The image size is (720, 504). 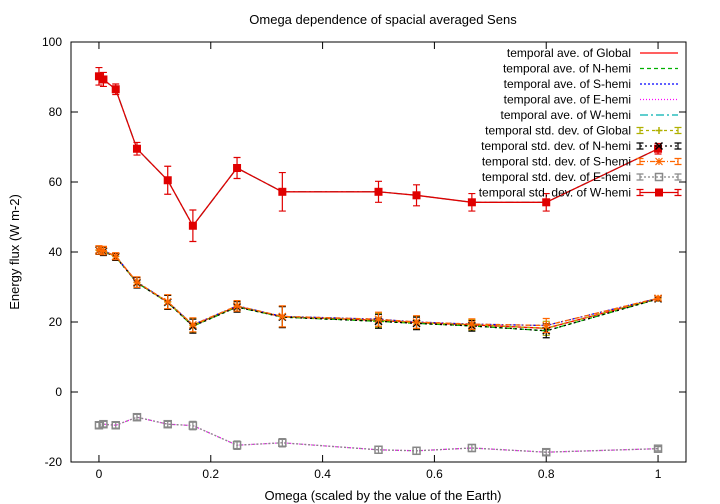 What do you see at coordinates (56, 182) in the screenshot?
I see `y-tick-label: 60` at bounding box center [56, 182].